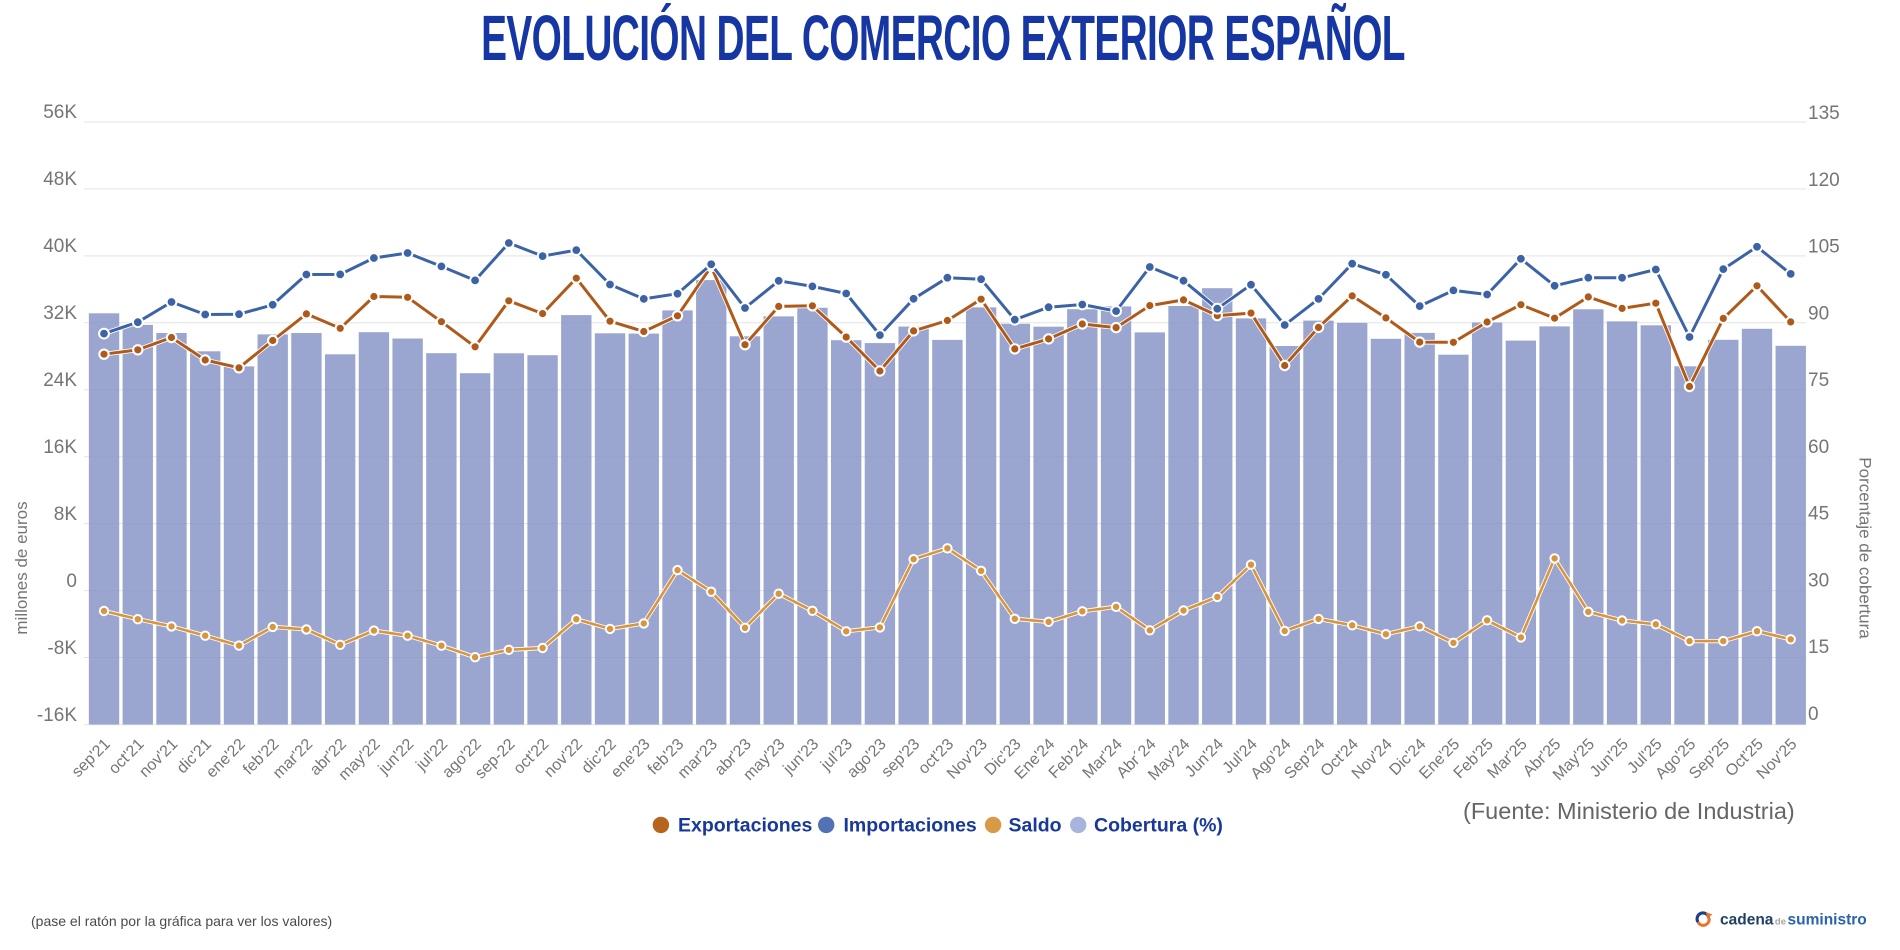 The image size is (1900, 950). What do you see at coordinates (21, 567) in the screenshot?
I see `svg-text: millones de euros` at bounding box center [21, 567].